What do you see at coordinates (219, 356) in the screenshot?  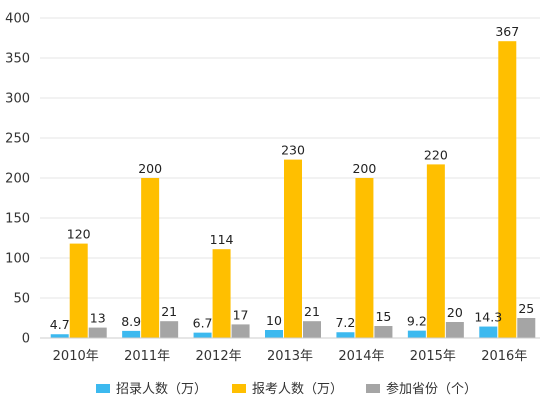 I see `x-tick-label: 2012年` at bounding box center [219, 356].